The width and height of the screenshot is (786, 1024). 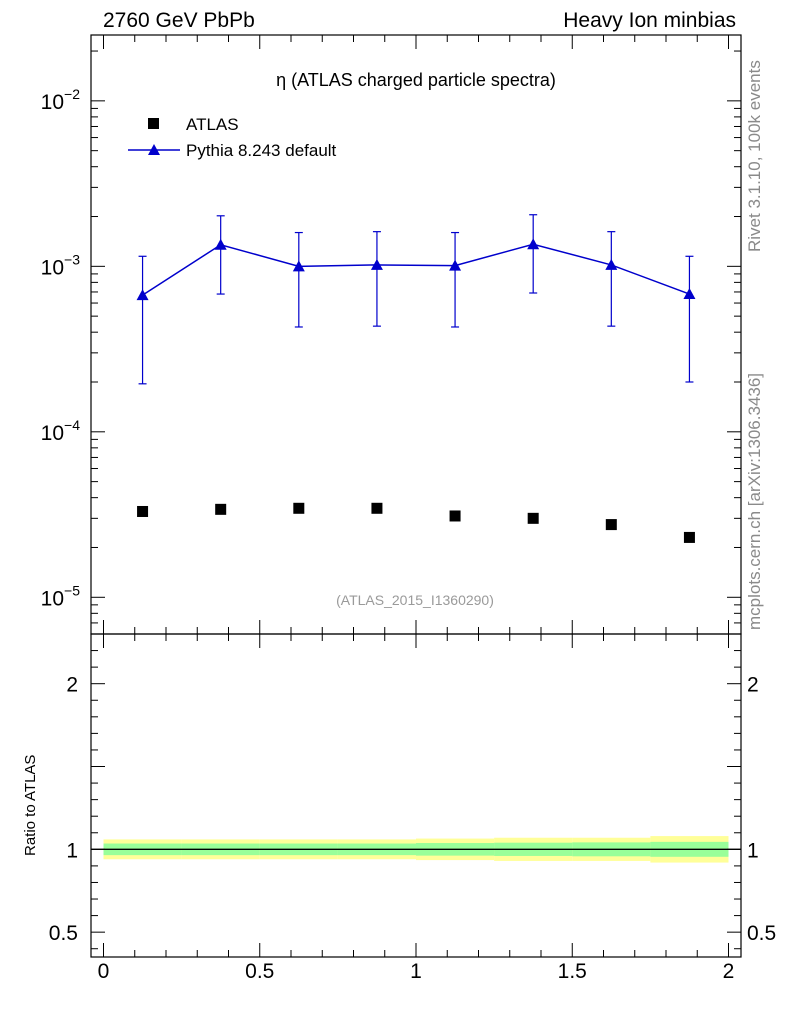 I want to click on x-tick-label: 0, so click(x=104, y=971).